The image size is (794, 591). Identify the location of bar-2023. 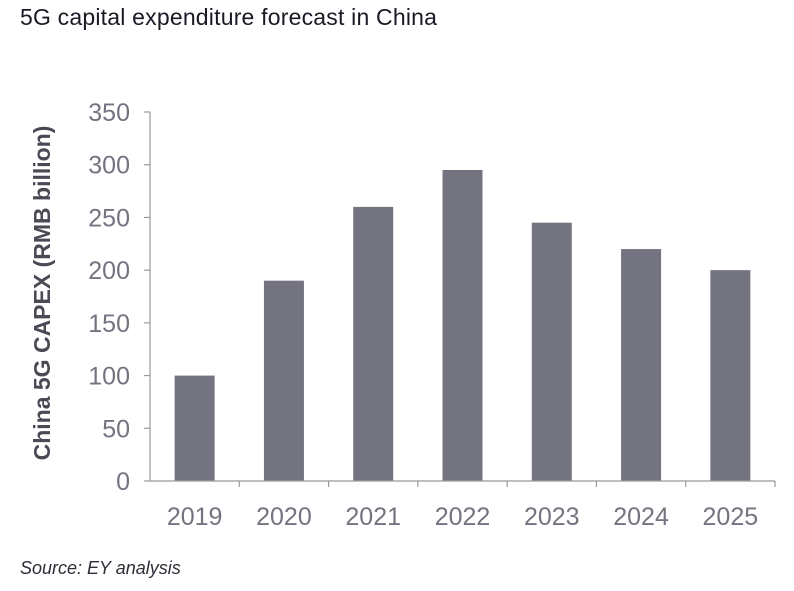
(551, 351).